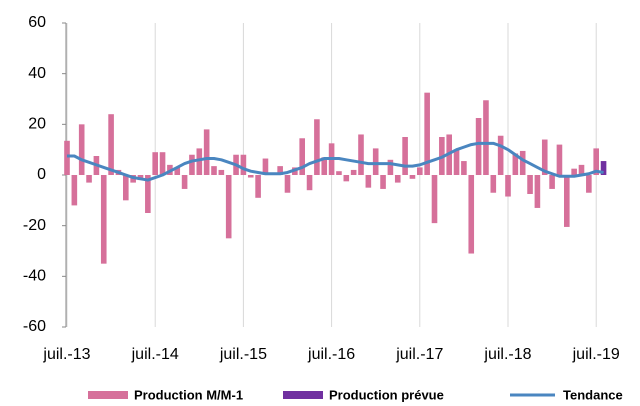 This screenshot has height=406, width=640. Describe the element at coordinates (37, 124) in the screenshot. I see `y-tick-label: 20` at that location.